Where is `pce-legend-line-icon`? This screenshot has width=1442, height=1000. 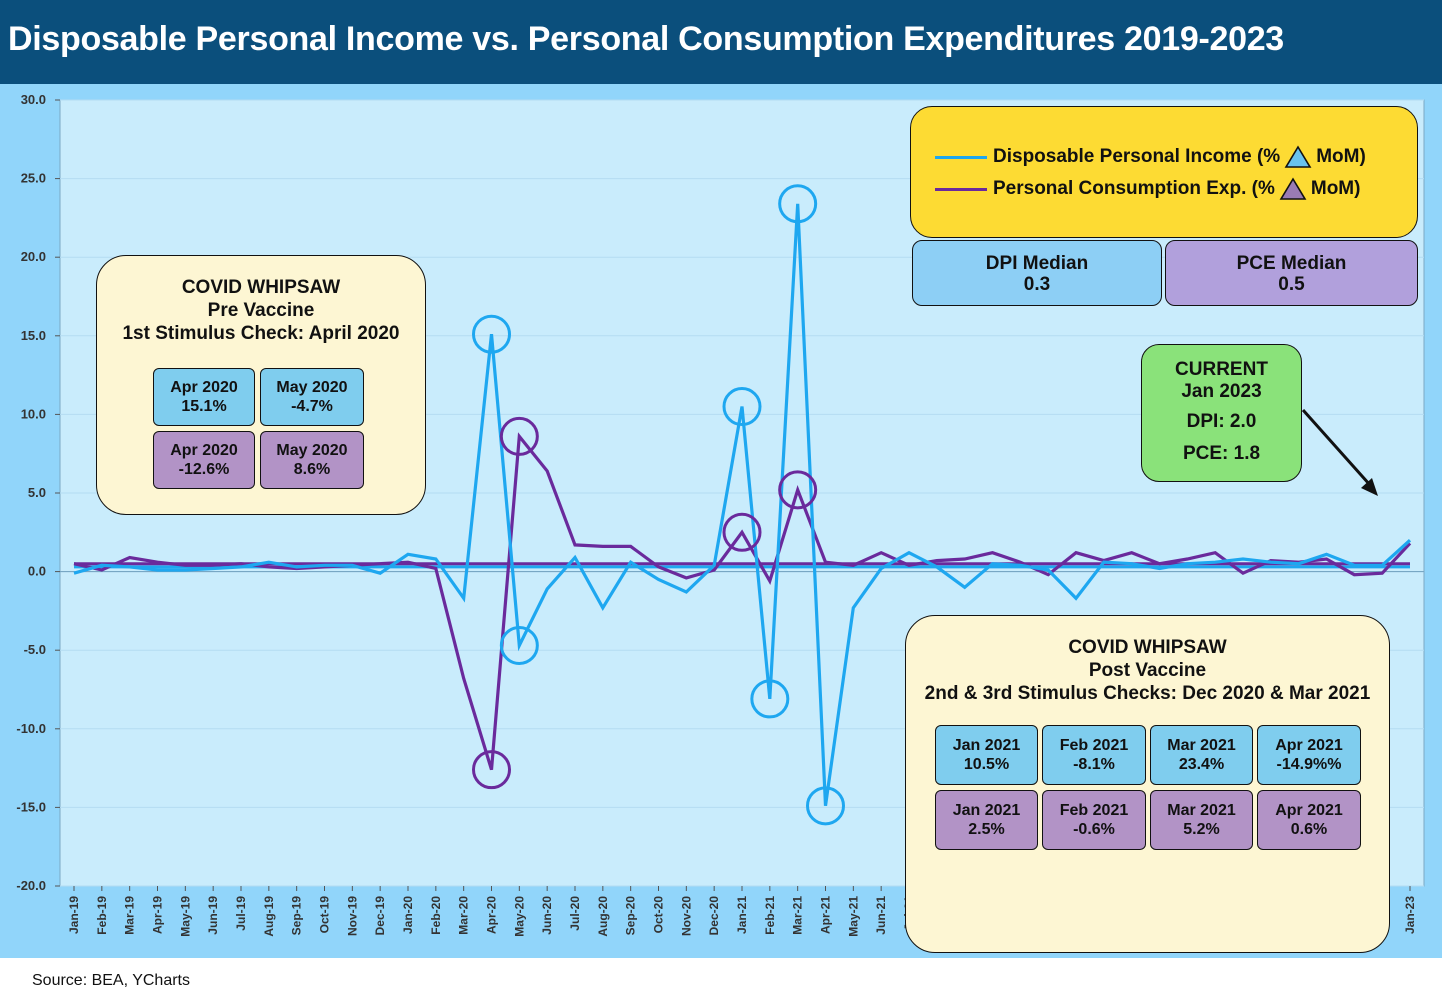
pce-legend-line-icon is located at coordinates (961, 189).